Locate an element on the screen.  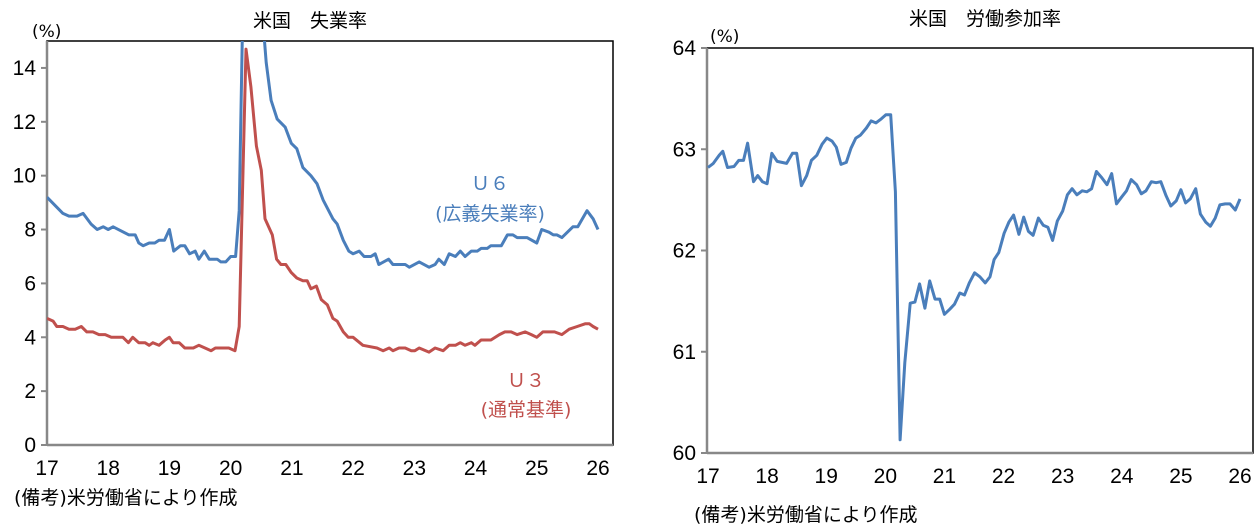
u6-label: Ｕ６ is located at coordinates (490, 184).